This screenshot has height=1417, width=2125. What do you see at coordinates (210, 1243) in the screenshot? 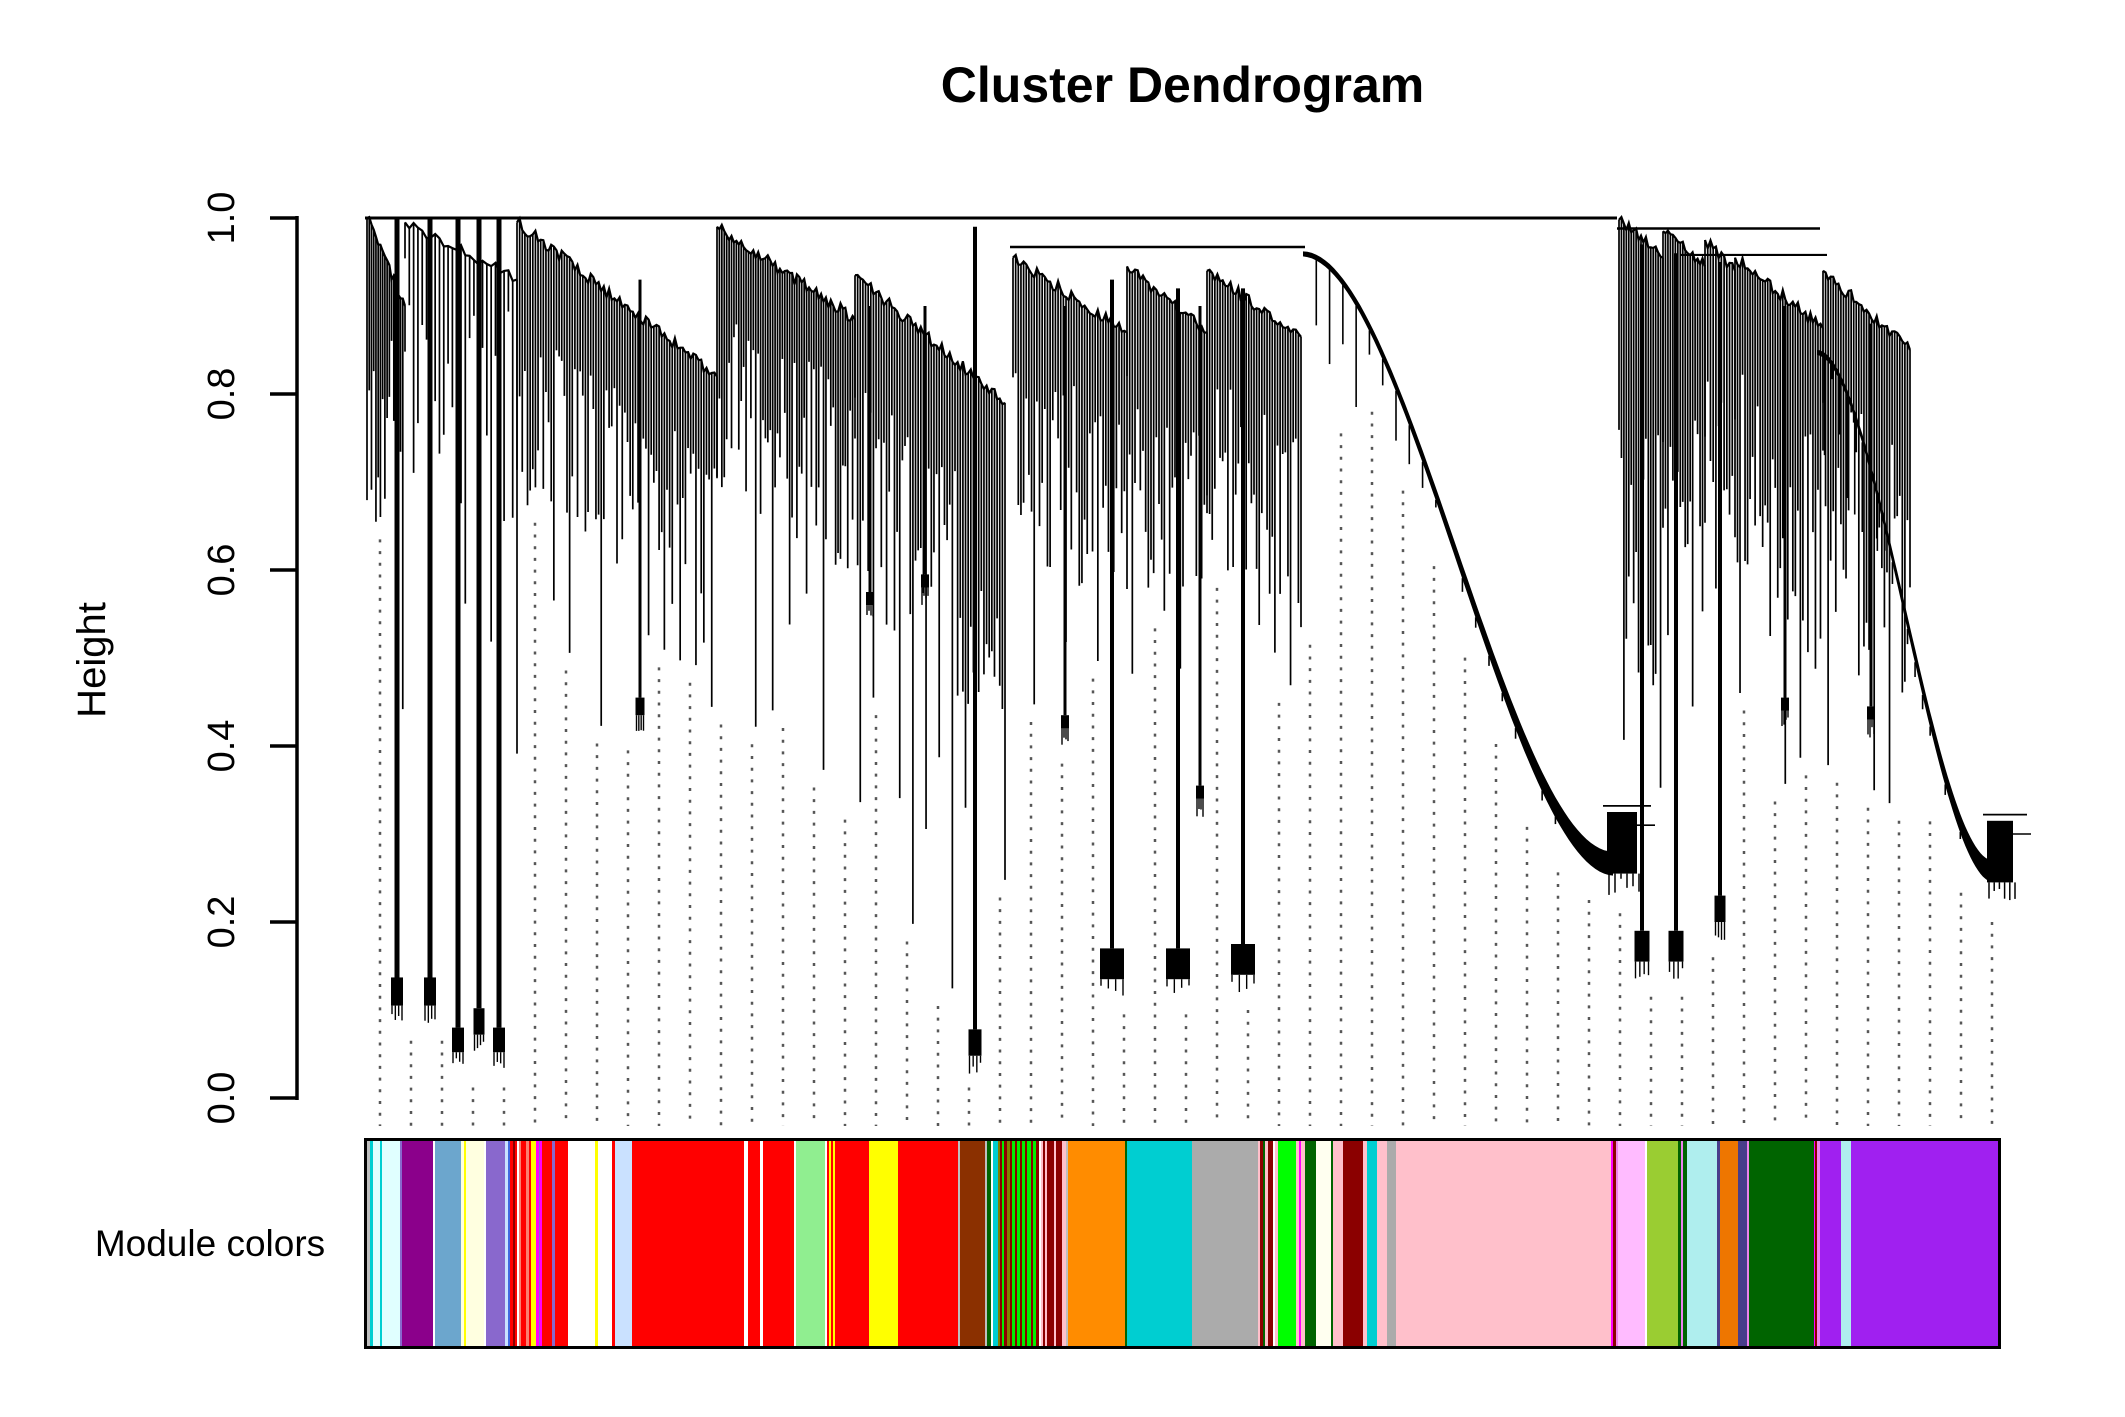
I see `module-colors-label: Module colors` at bounding box center [210, 1243].